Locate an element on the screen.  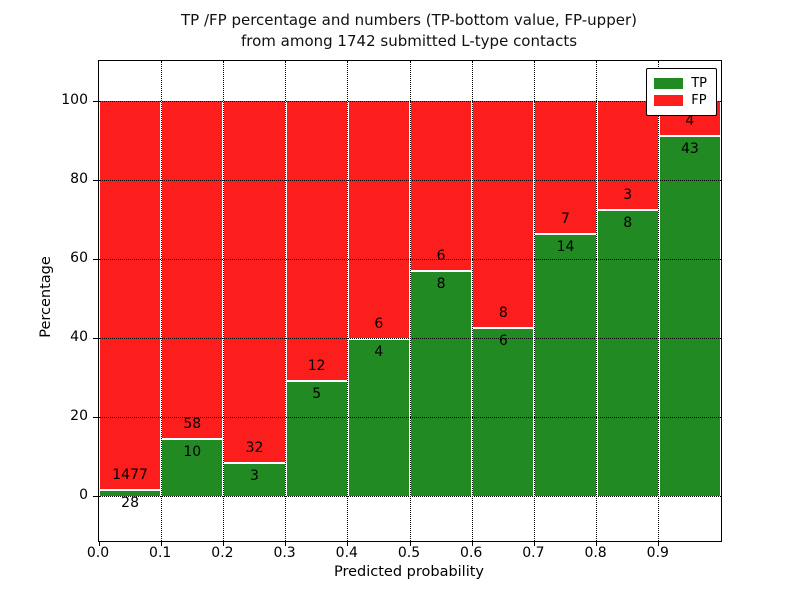
fp-count-label: 58 is located at coordinates (192, 423).